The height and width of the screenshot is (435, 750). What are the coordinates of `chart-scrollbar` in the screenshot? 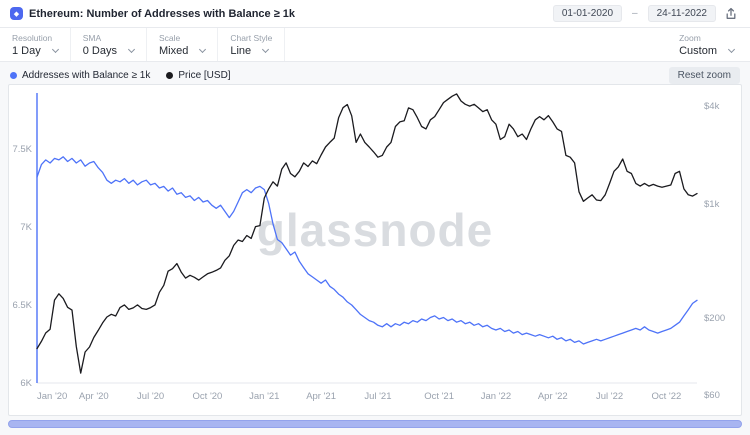 It's located at (375, 424).